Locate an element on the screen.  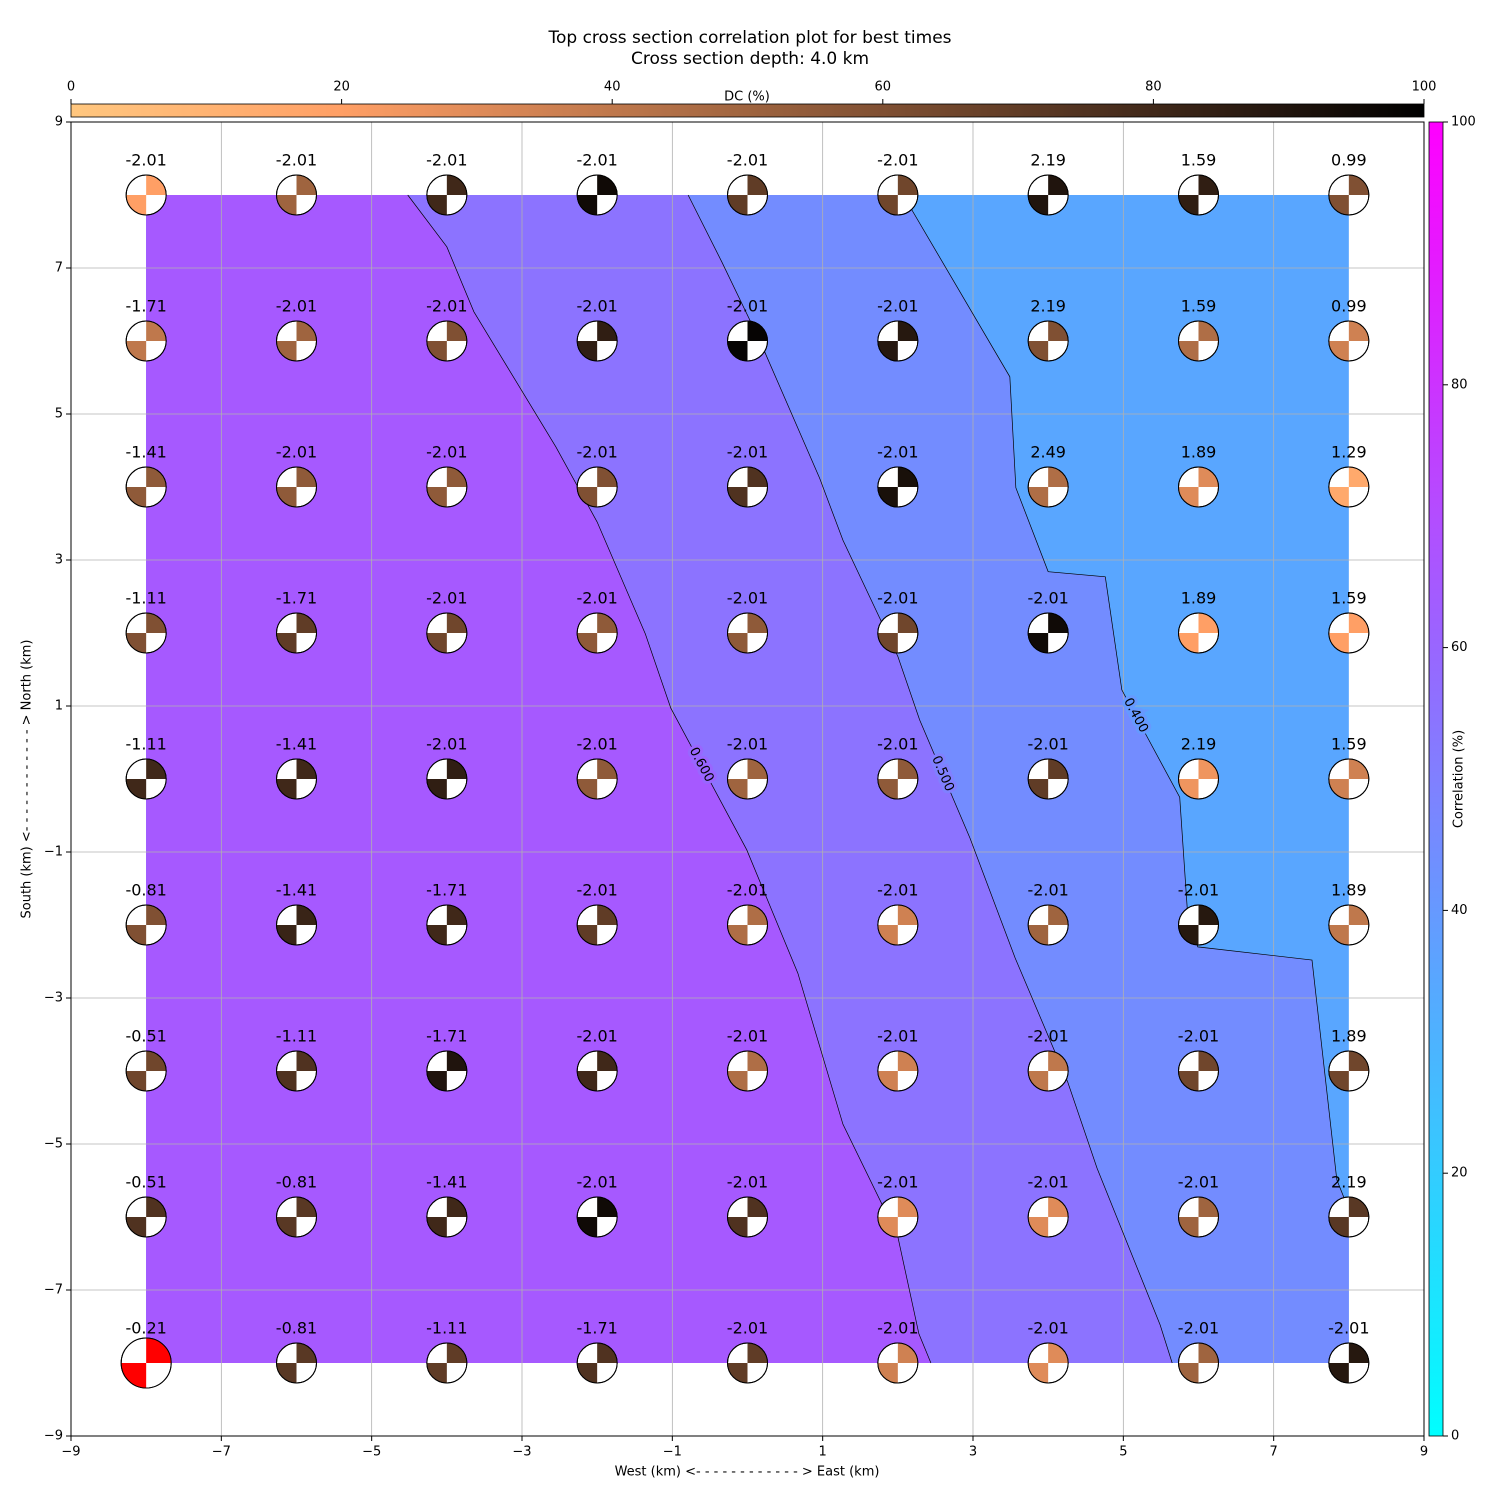
y-tick-label: 9 is located at coordinates (59, 122).